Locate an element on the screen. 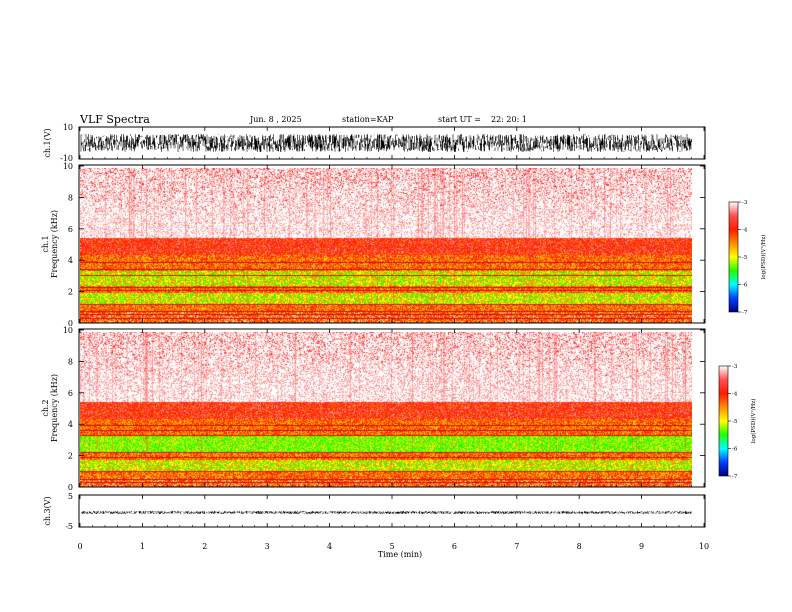  colorbar-2-label: log(PSD)(V²/Hz) is located at coordinates (753, 421).